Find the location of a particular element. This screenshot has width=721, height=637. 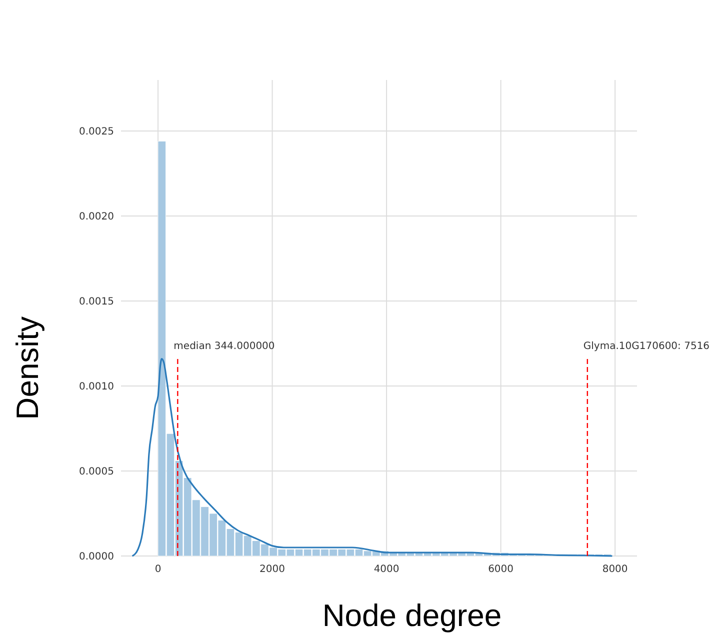

x-tick-label: 2000 is located at coordinates (273, 569).